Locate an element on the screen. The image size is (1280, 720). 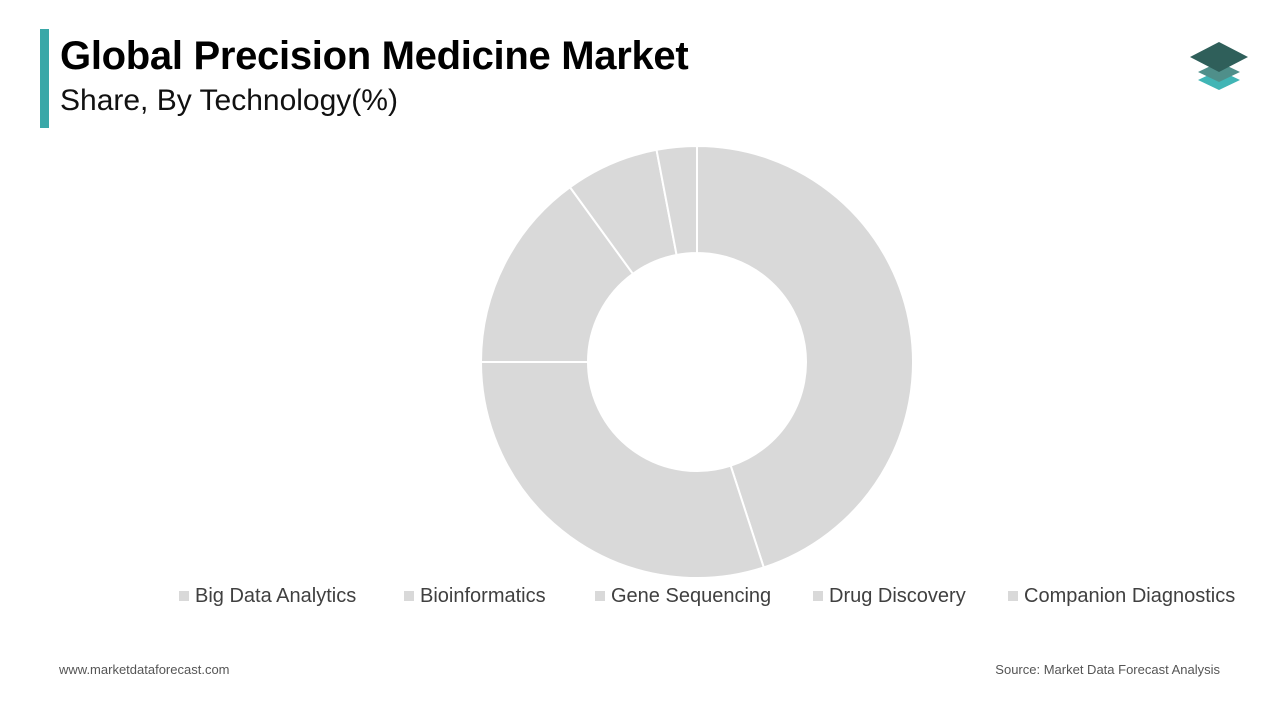
legend-item: Big Data Analytics is located at coordinates (267, 596).